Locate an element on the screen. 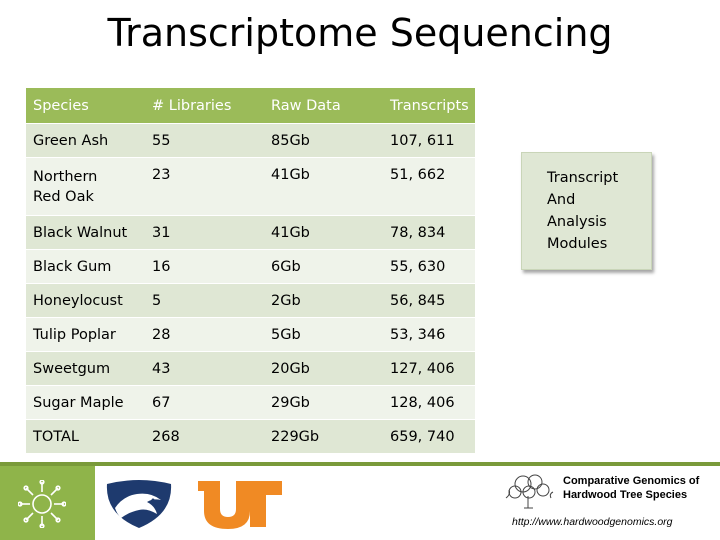 This screenshot has width=720, height=540. table-row: Black Gum 16 6Gb 55, 630 is located at coordinates (250, 266).